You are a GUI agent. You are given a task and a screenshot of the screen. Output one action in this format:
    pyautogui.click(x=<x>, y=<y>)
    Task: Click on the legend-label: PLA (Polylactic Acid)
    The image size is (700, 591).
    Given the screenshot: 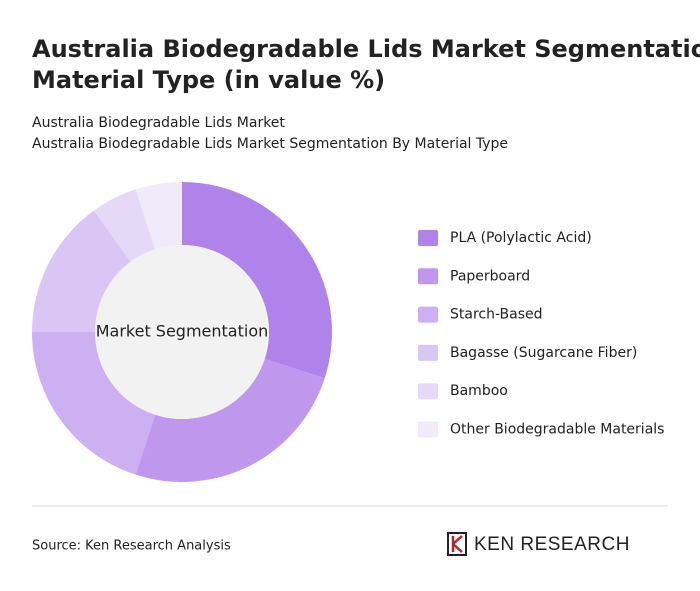 What is the action you would take?
    pyautogui.click(x=521, y=238)
    